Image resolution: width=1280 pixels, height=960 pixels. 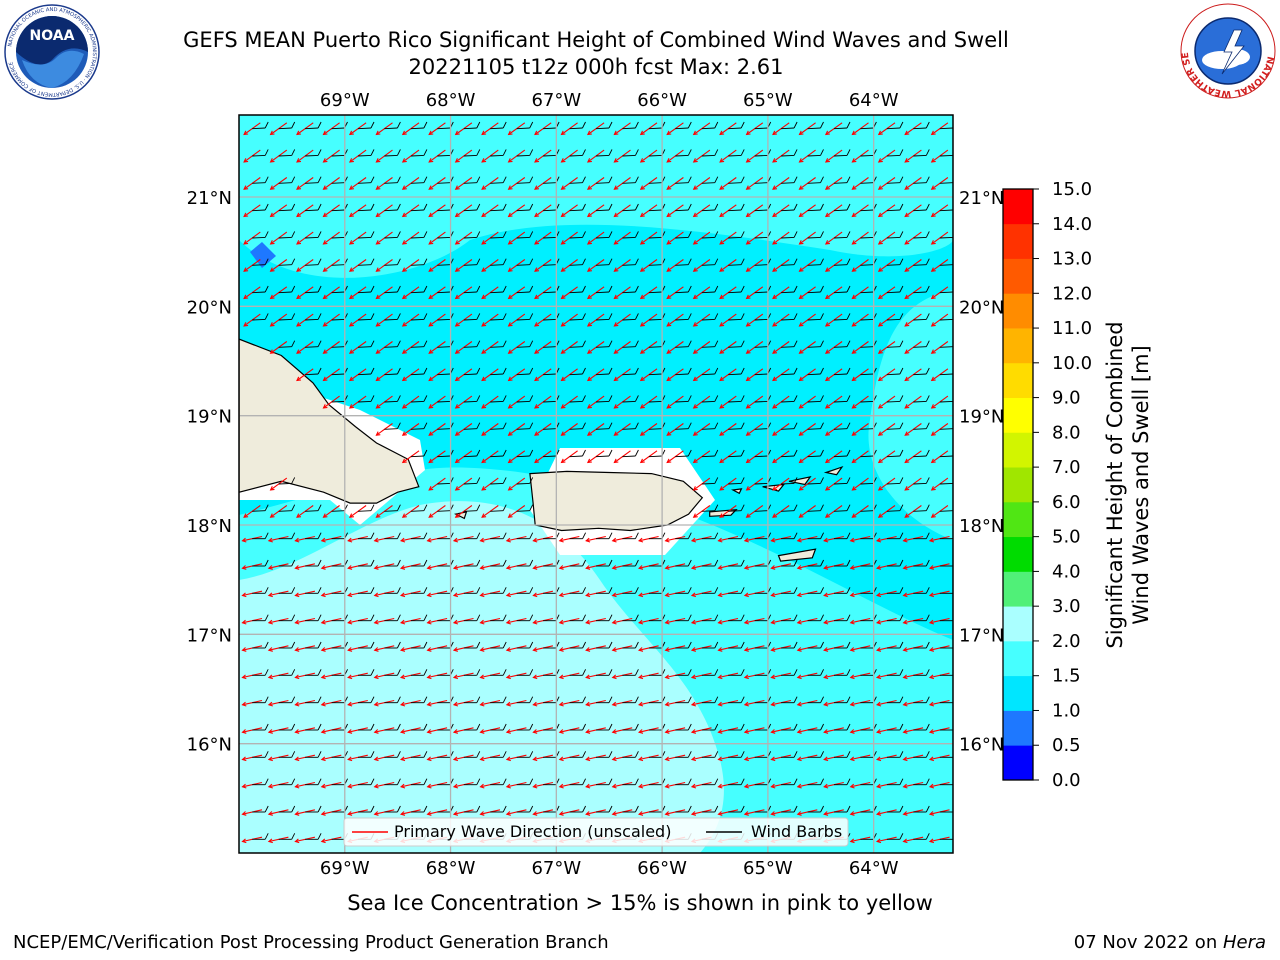 I want to click on lat-label-right: 18°N, so click(x=981, y=526).